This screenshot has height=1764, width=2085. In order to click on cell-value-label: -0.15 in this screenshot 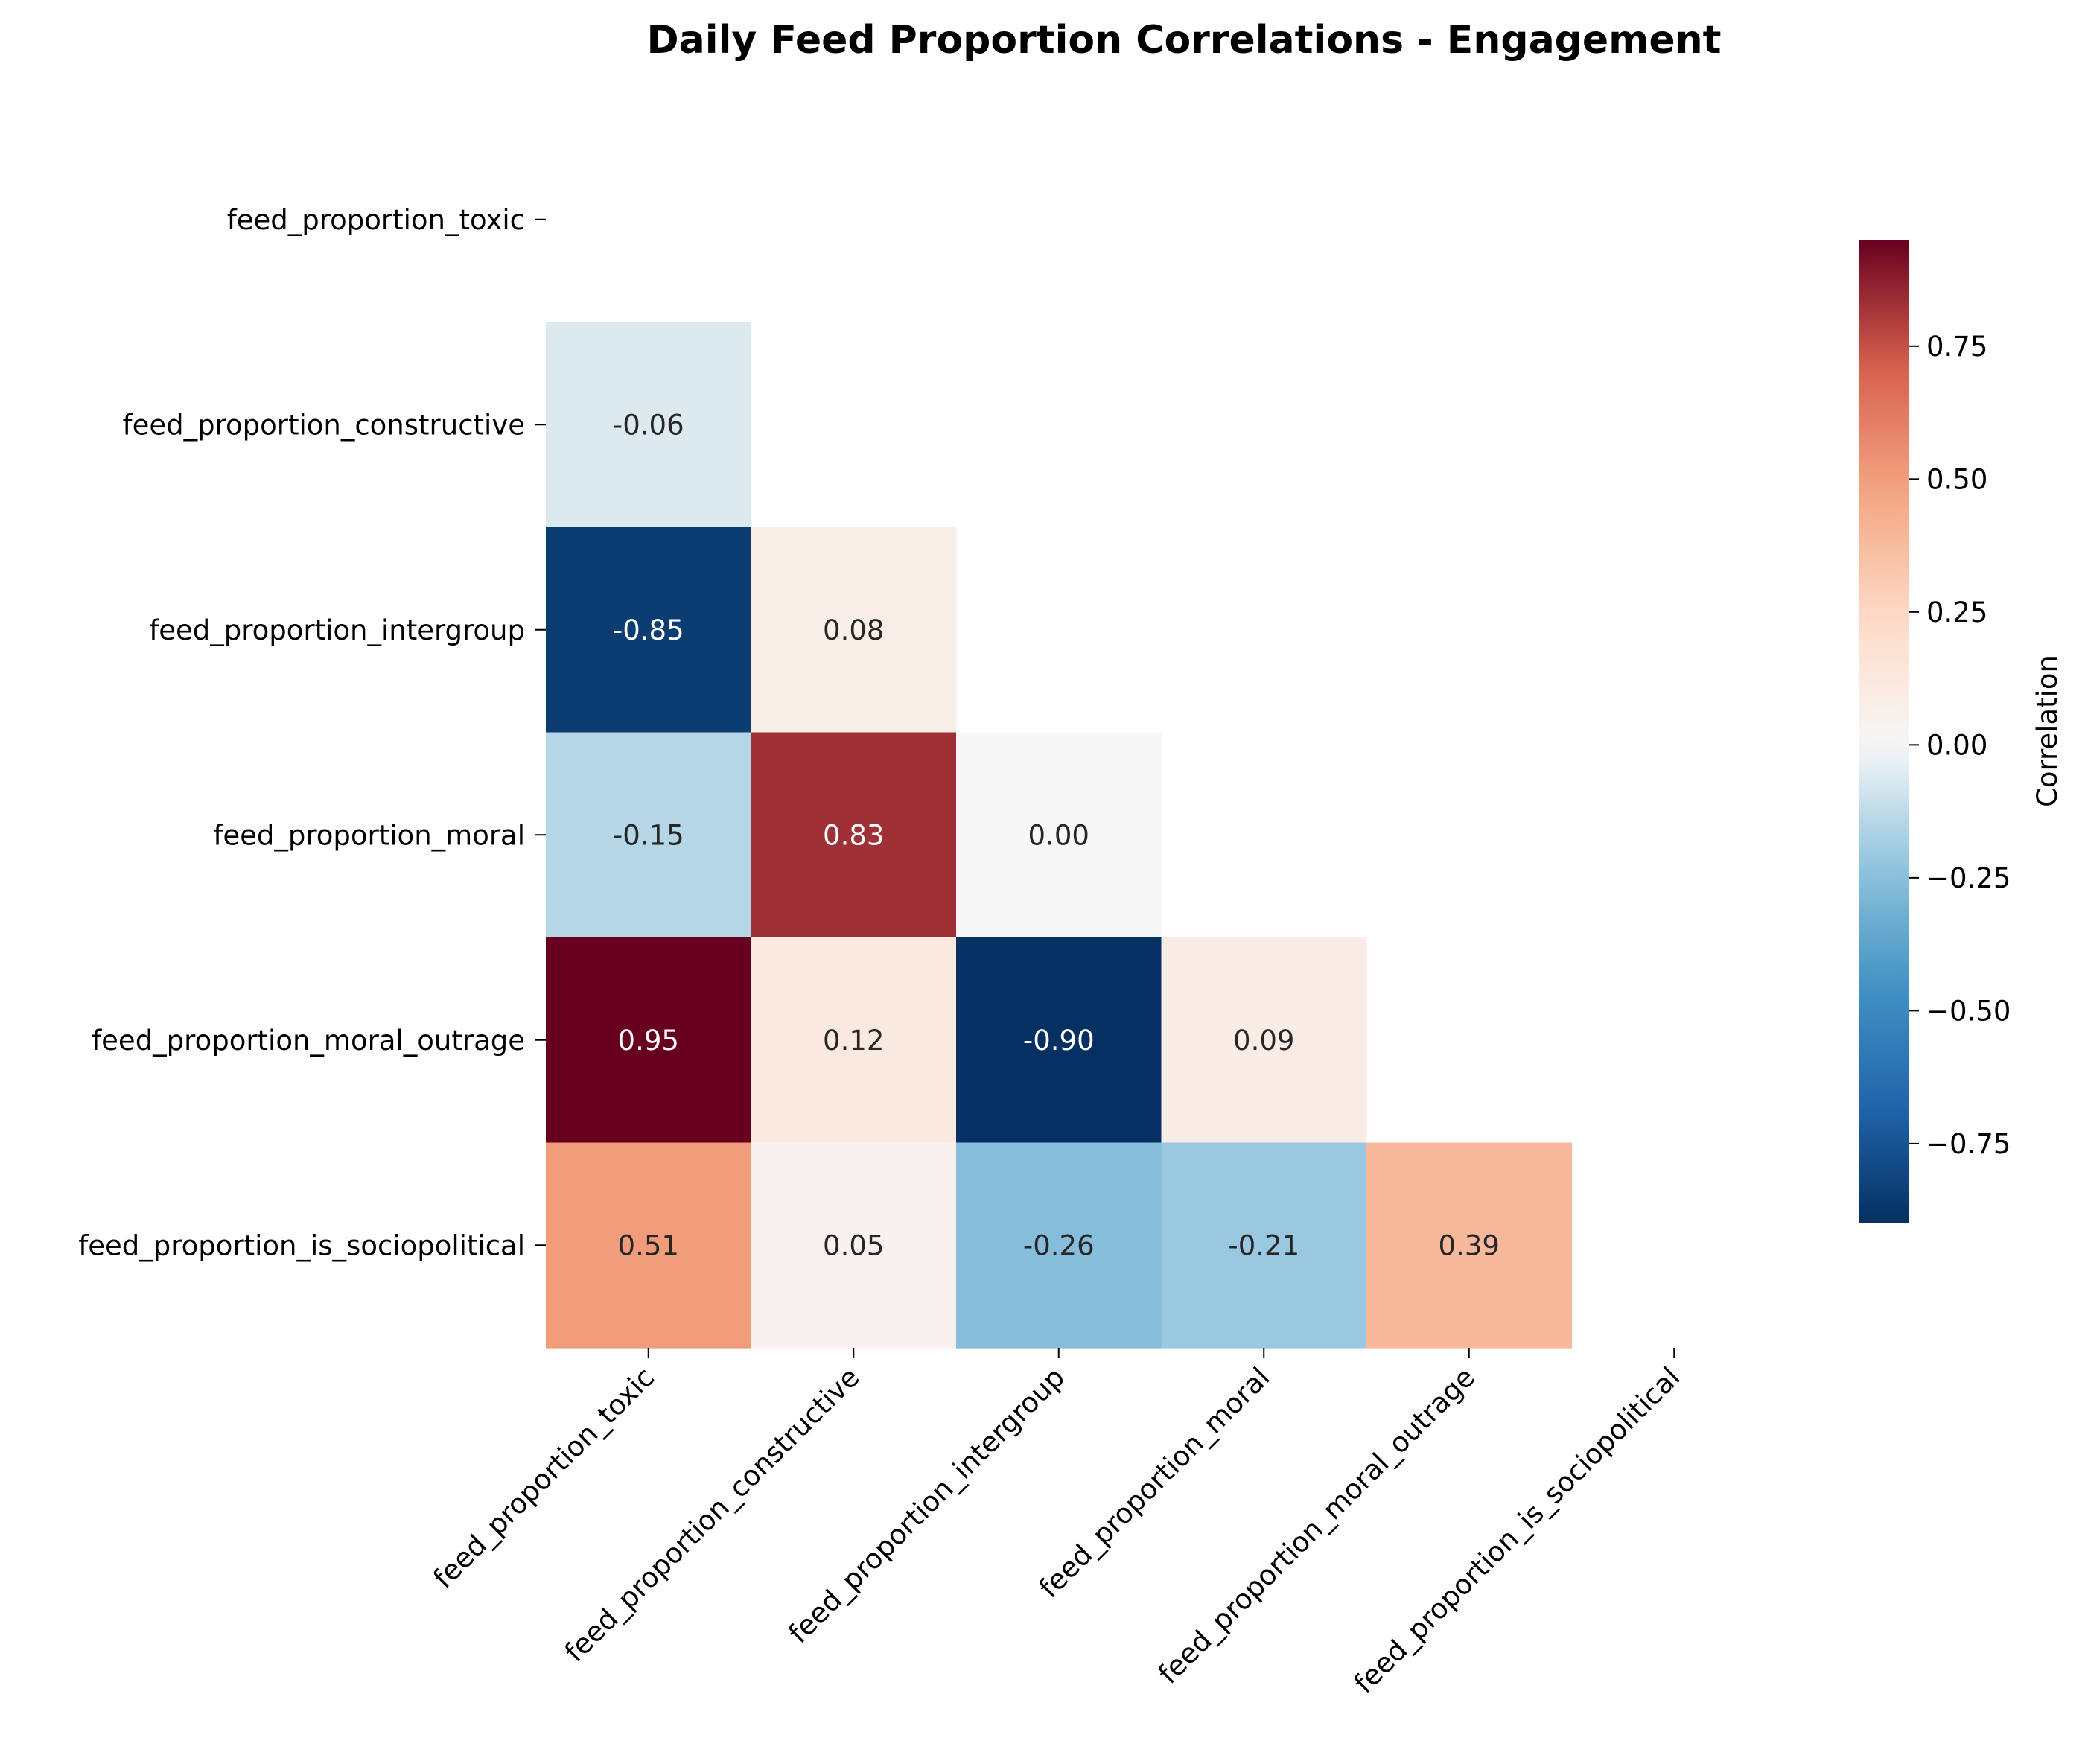, I will do `click(649, 835)`.